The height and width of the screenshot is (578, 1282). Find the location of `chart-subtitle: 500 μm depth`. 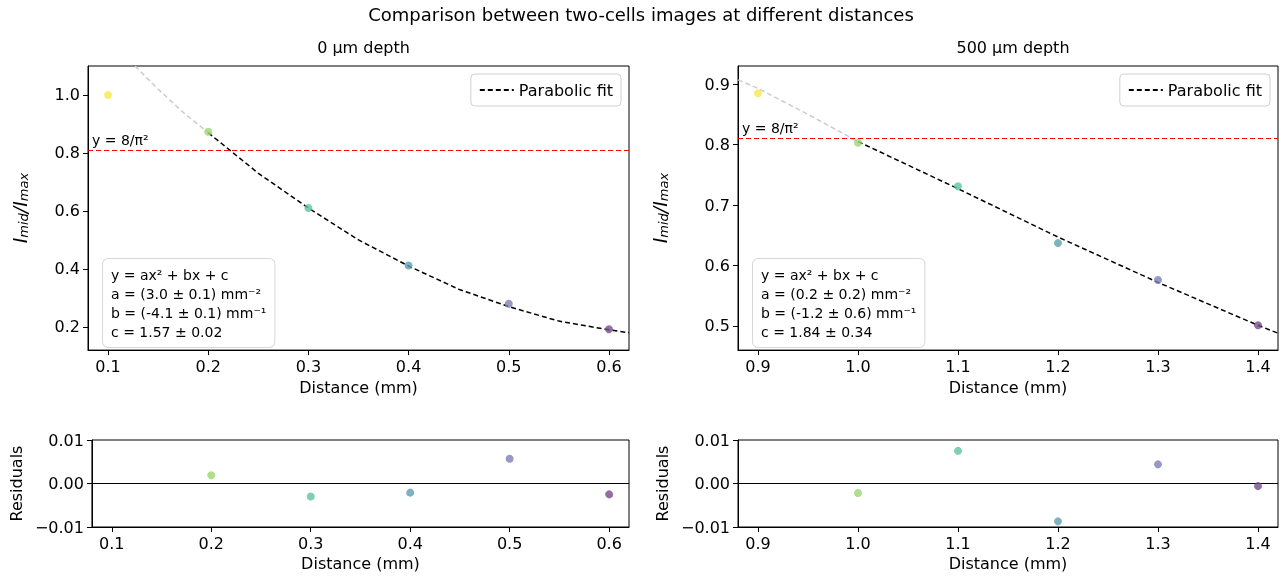

chart-subtitle: 500 μm depth is located at coordinates (1013, 47).